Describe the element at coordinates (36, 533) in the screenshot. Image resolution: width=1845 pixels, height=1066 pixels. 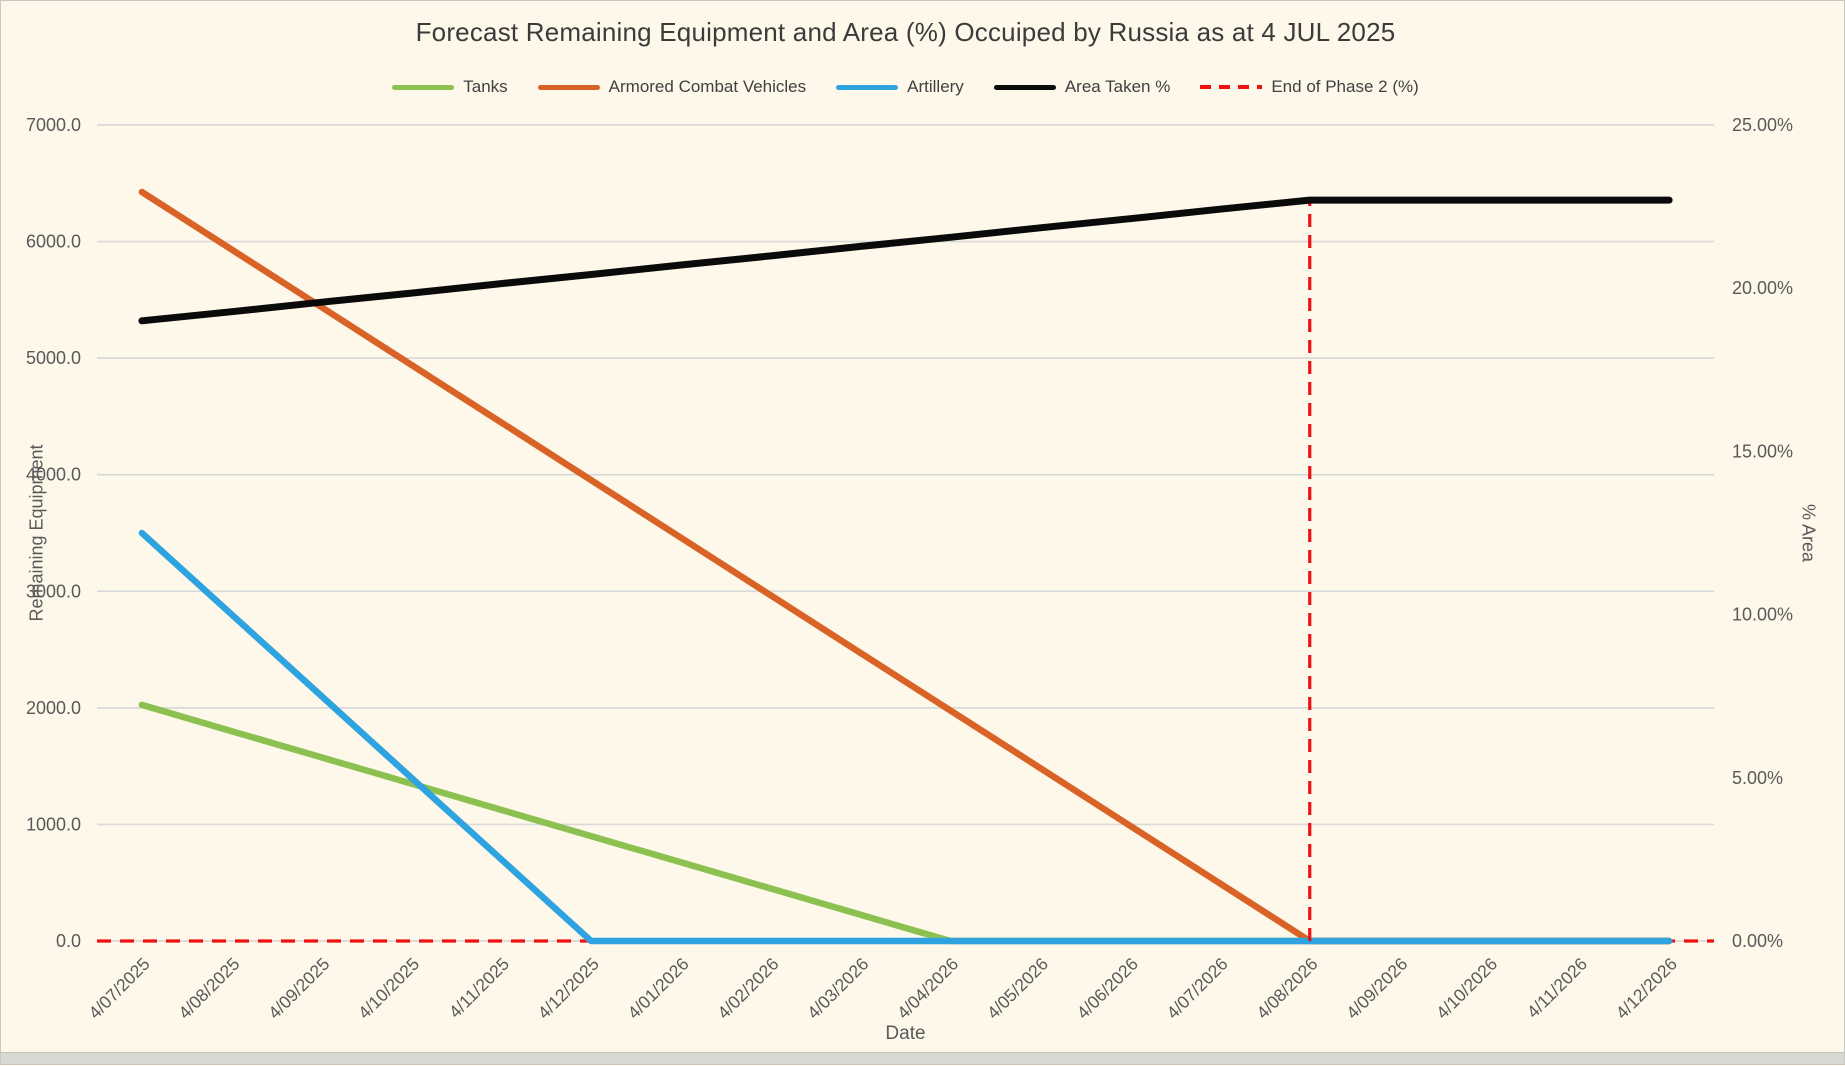
I see `left-axis-title: Remaining Equipment` at that location.